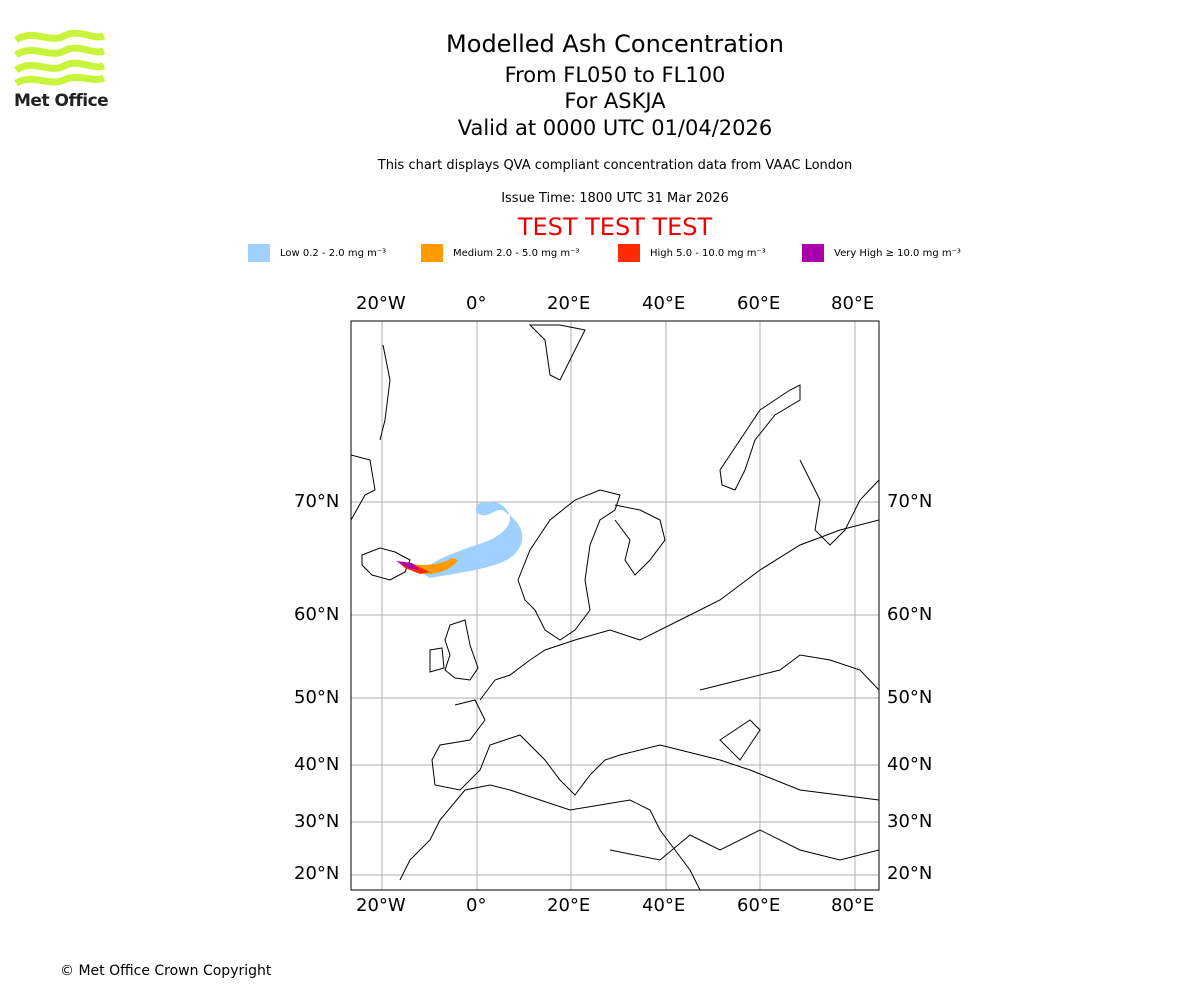 The height and width of the screenshot is (1000, 1200). What do you see at coordinates (910, 614) in the screenshot?
I see `lat-label-right: 60°N` at bounding box center [910, 614].